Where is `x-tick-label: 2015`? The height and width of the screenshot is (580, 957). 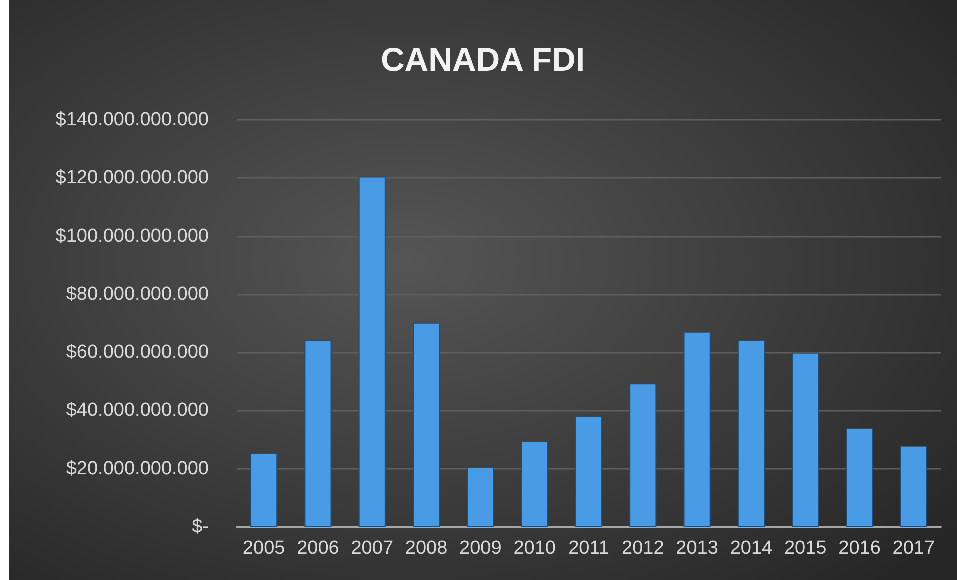 x-tick-label: 2015 is located at coordinates (805, 548).